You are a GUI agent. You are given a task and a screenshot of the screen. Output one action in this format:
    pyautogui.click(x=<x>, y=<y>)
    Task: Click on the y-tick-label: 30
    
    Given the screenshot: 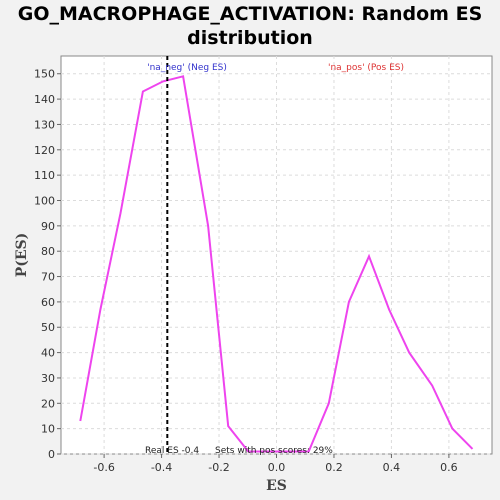 What is the action you would take?
    pyautogui.click(x=48, y=378)
    